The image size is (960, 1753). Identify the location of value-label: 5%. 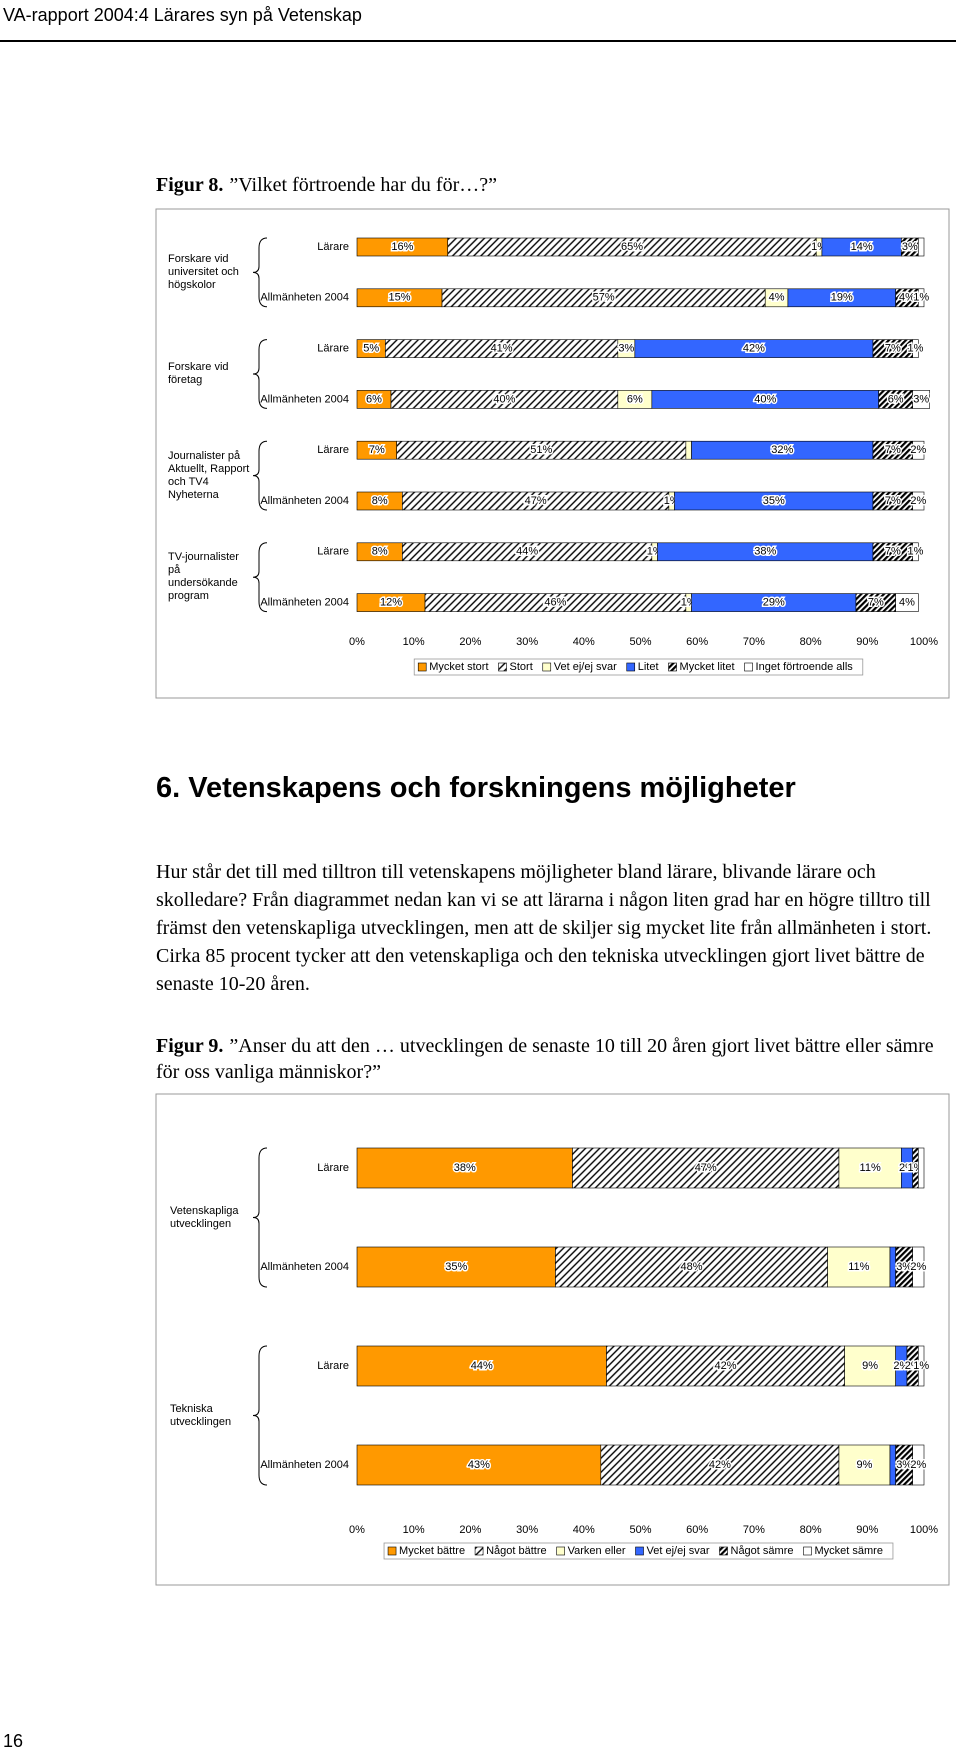
(371, 349).